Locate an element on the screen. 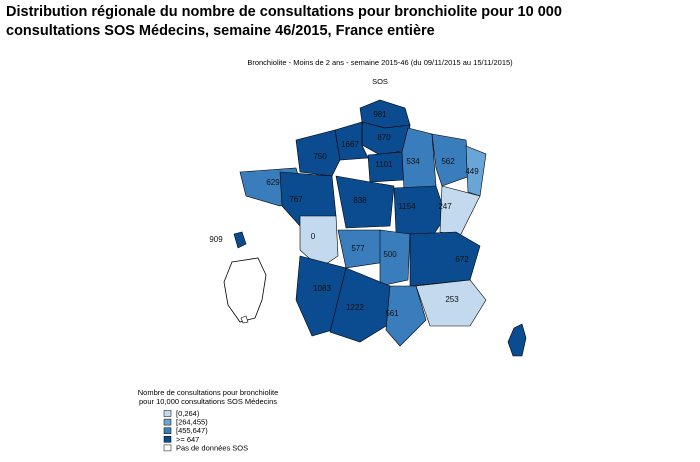 The image size is (700, 462). region-value: 1222 is located at coordinates (355, 307).